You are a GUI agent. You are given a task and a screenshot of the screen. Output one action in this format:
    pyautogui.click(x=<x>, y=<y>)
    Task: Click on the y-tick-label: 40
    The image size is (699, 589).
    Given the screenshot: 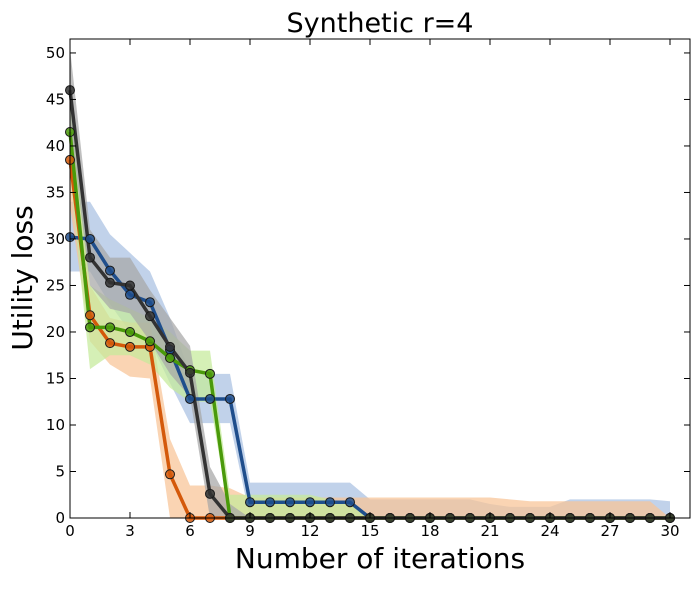 What is the action you would take?
    pyautogui.click(x=55, y=146)
    